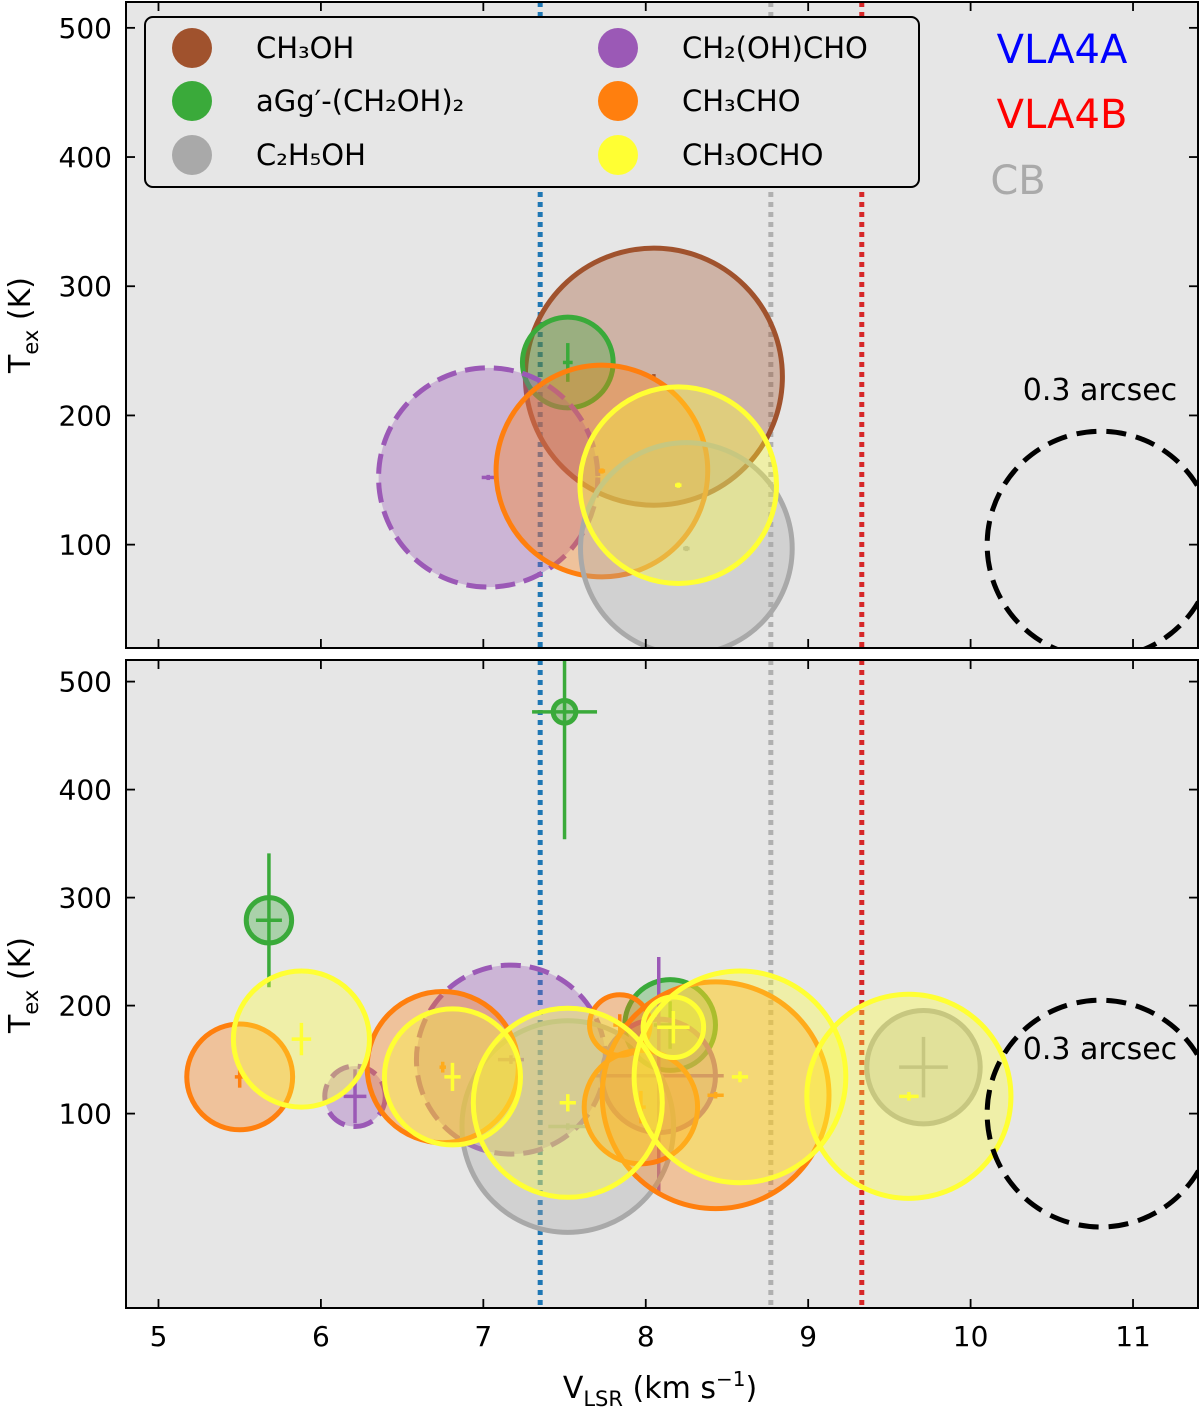  Describe the element at coordinates (1017, 181) in the screenshot. I see `source-label-cb: CB` at that location.